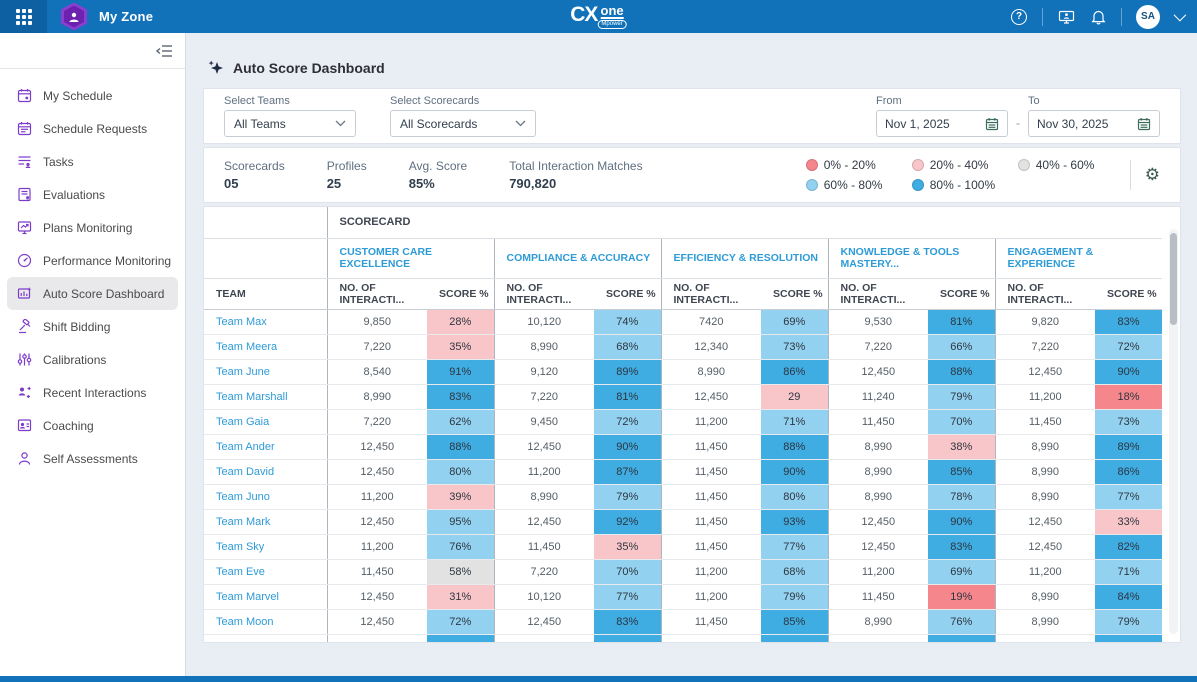  I want to click on auto-score-dashboard-icon, so click(24, 293).